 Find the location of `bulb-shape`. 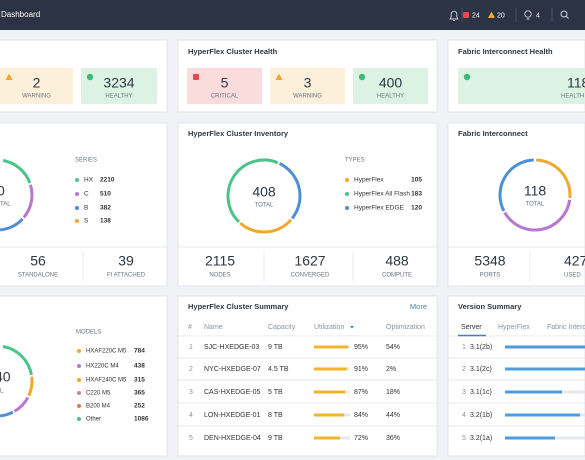

bulb-shape is located at coordinates (528, 14).